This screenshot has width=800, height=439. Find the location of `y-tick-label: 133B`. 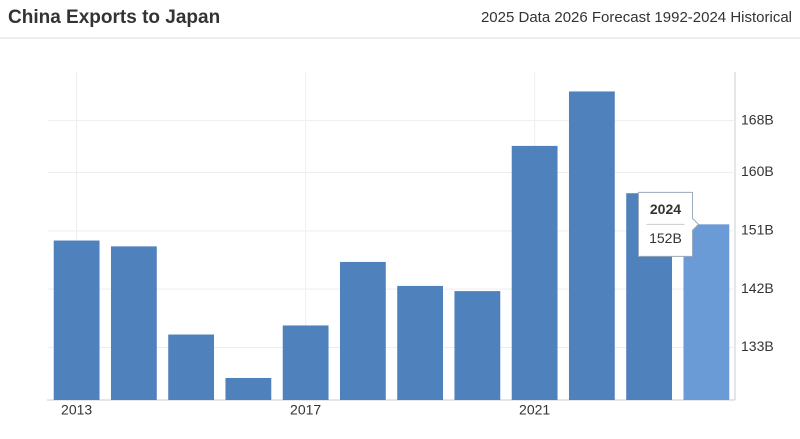

y-tick-label: 133B is located at coordinates (757, 346).